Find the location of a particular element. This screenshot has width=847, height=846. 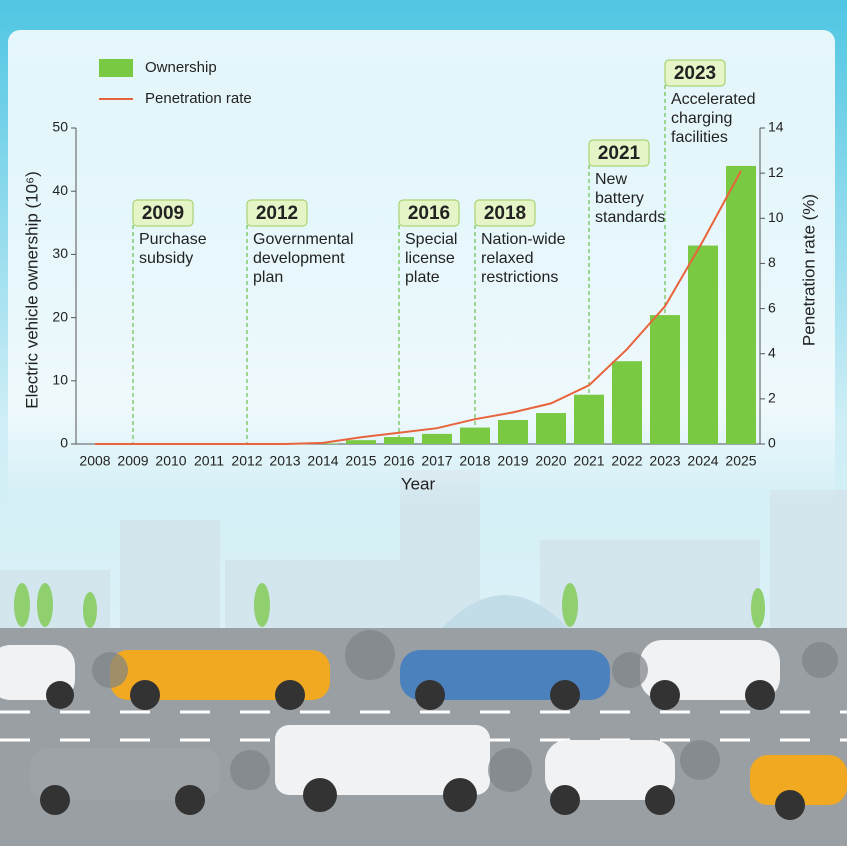

annotation-year: 2018 is located at coordinates (505, 213).